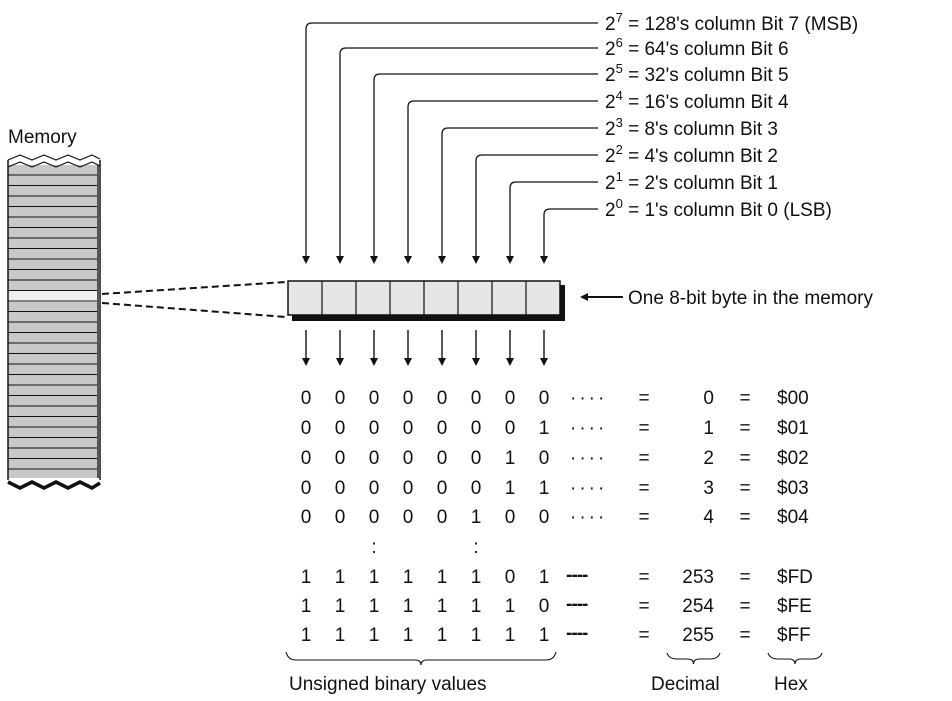 The image size is (952, 701). I want to click on hex-value: $FF, so click(794, 635).